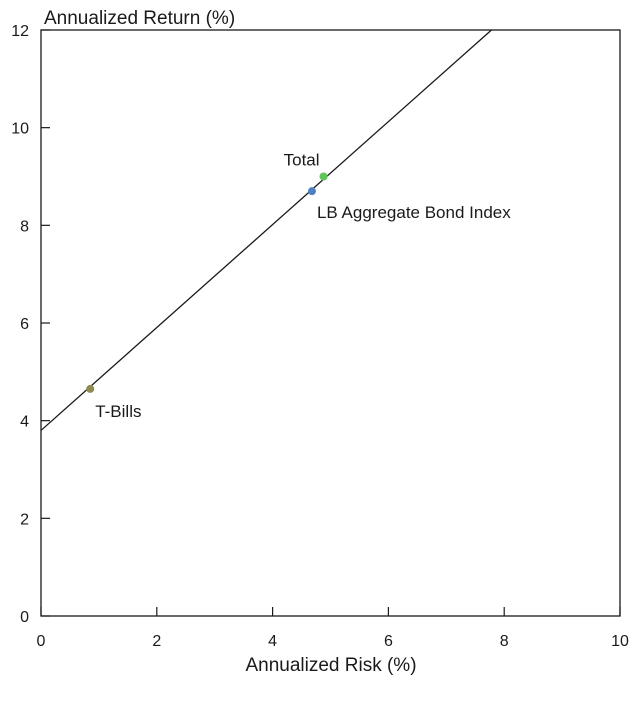 The height and width of the screenshot is (702, 637). What do you see at coordinates (24, 519) in the screenshot?
I see `y-tick-label: 2` at bounding box center [24, 519].